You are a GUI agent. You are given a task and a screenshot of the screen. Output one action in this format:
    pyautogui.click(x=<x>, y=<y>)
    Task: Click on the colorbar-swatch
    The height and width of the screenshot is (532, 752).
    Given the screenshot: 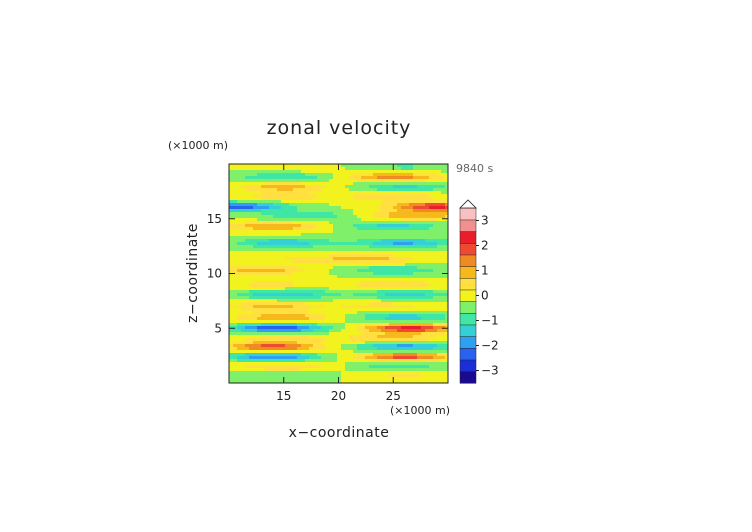 What is the action you would take?
    pyautogui.click(x=468, y=295)
    